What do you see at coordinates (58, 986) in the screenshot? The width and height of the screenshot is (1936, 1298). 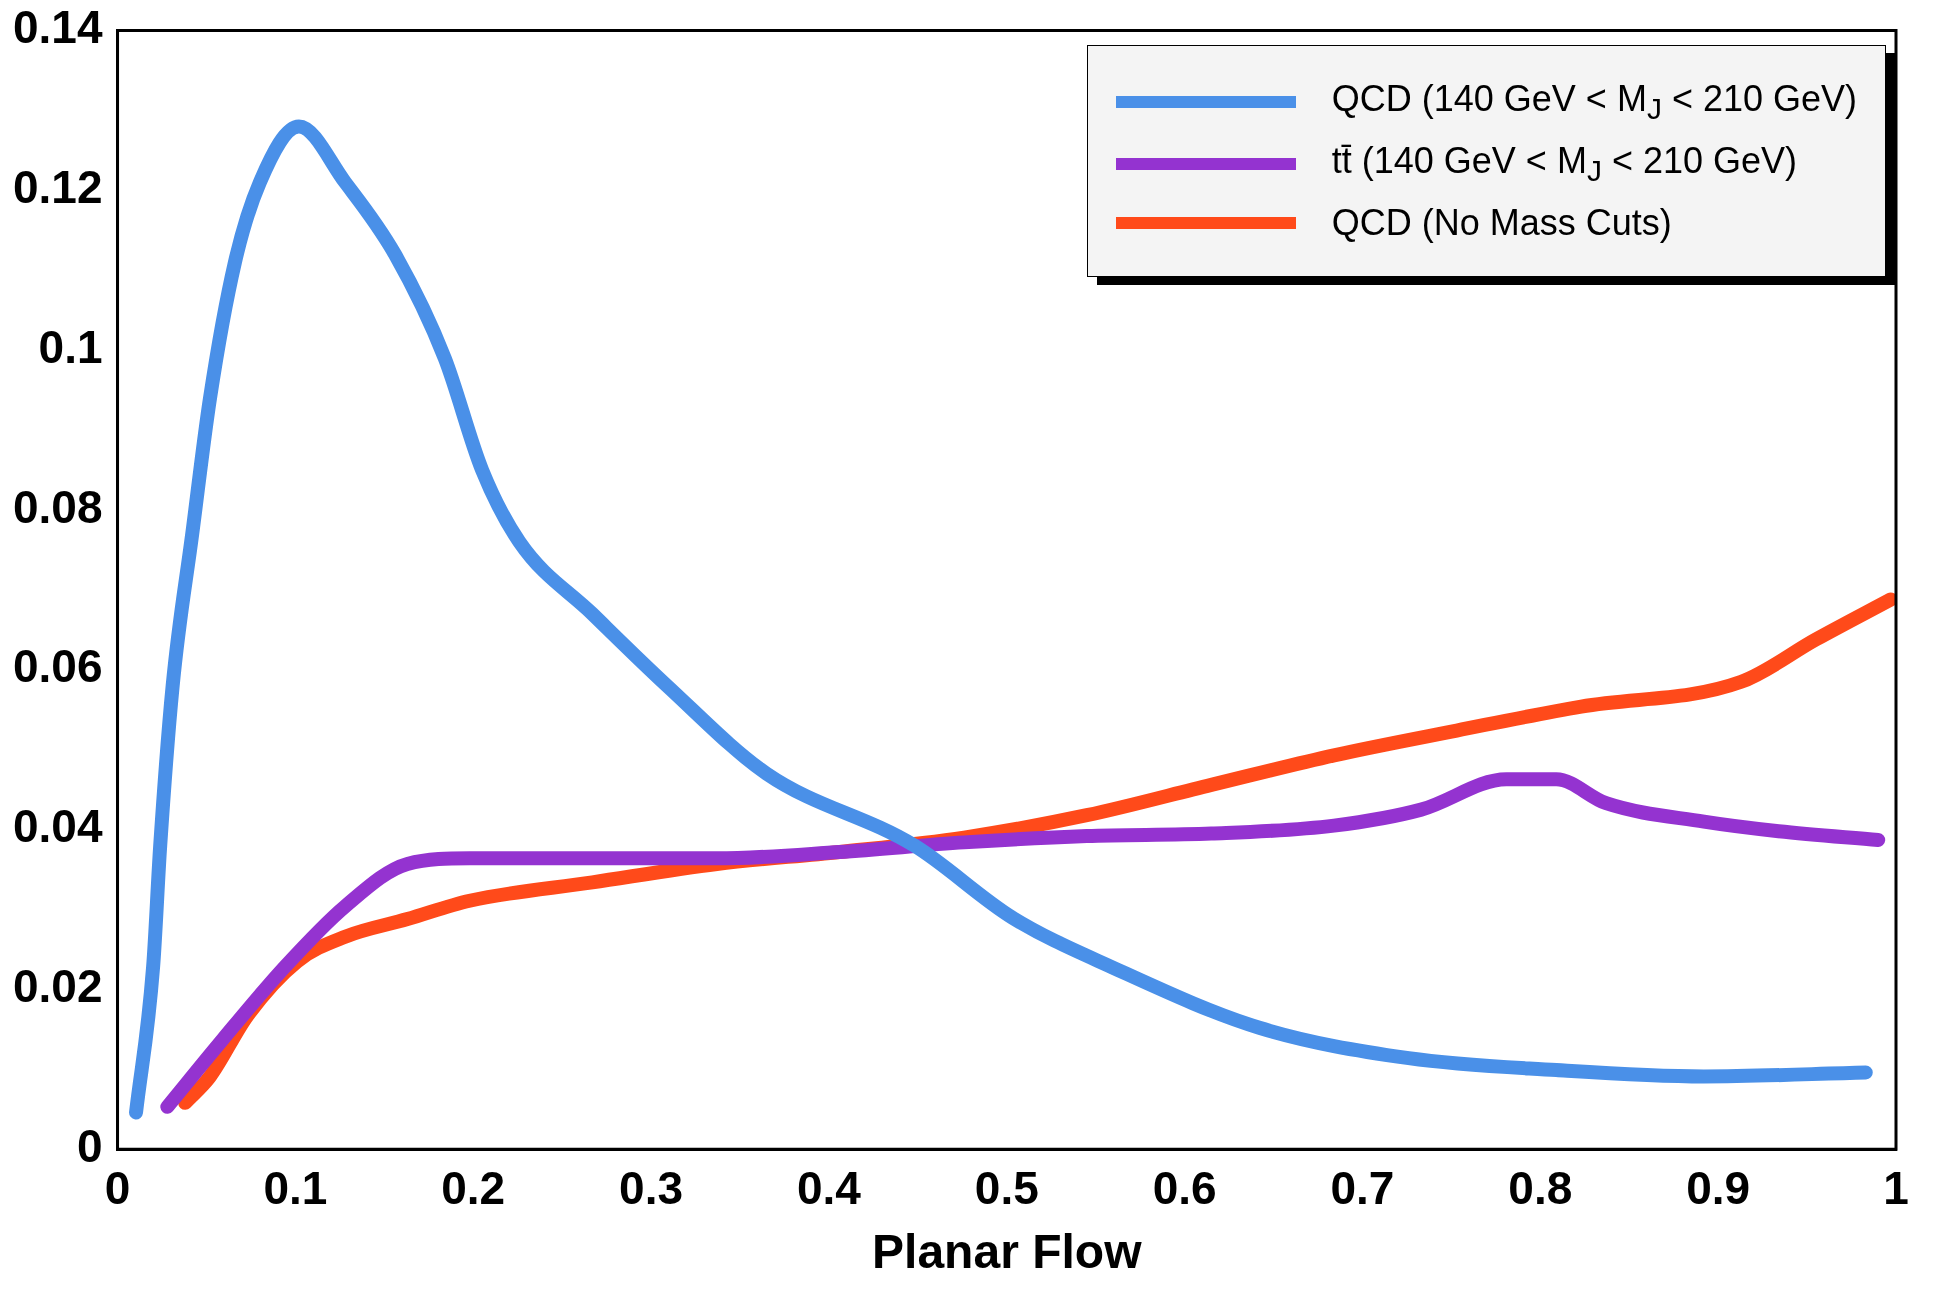 I see `y-tick-label: 0.02` at bounding box center [58, 986].